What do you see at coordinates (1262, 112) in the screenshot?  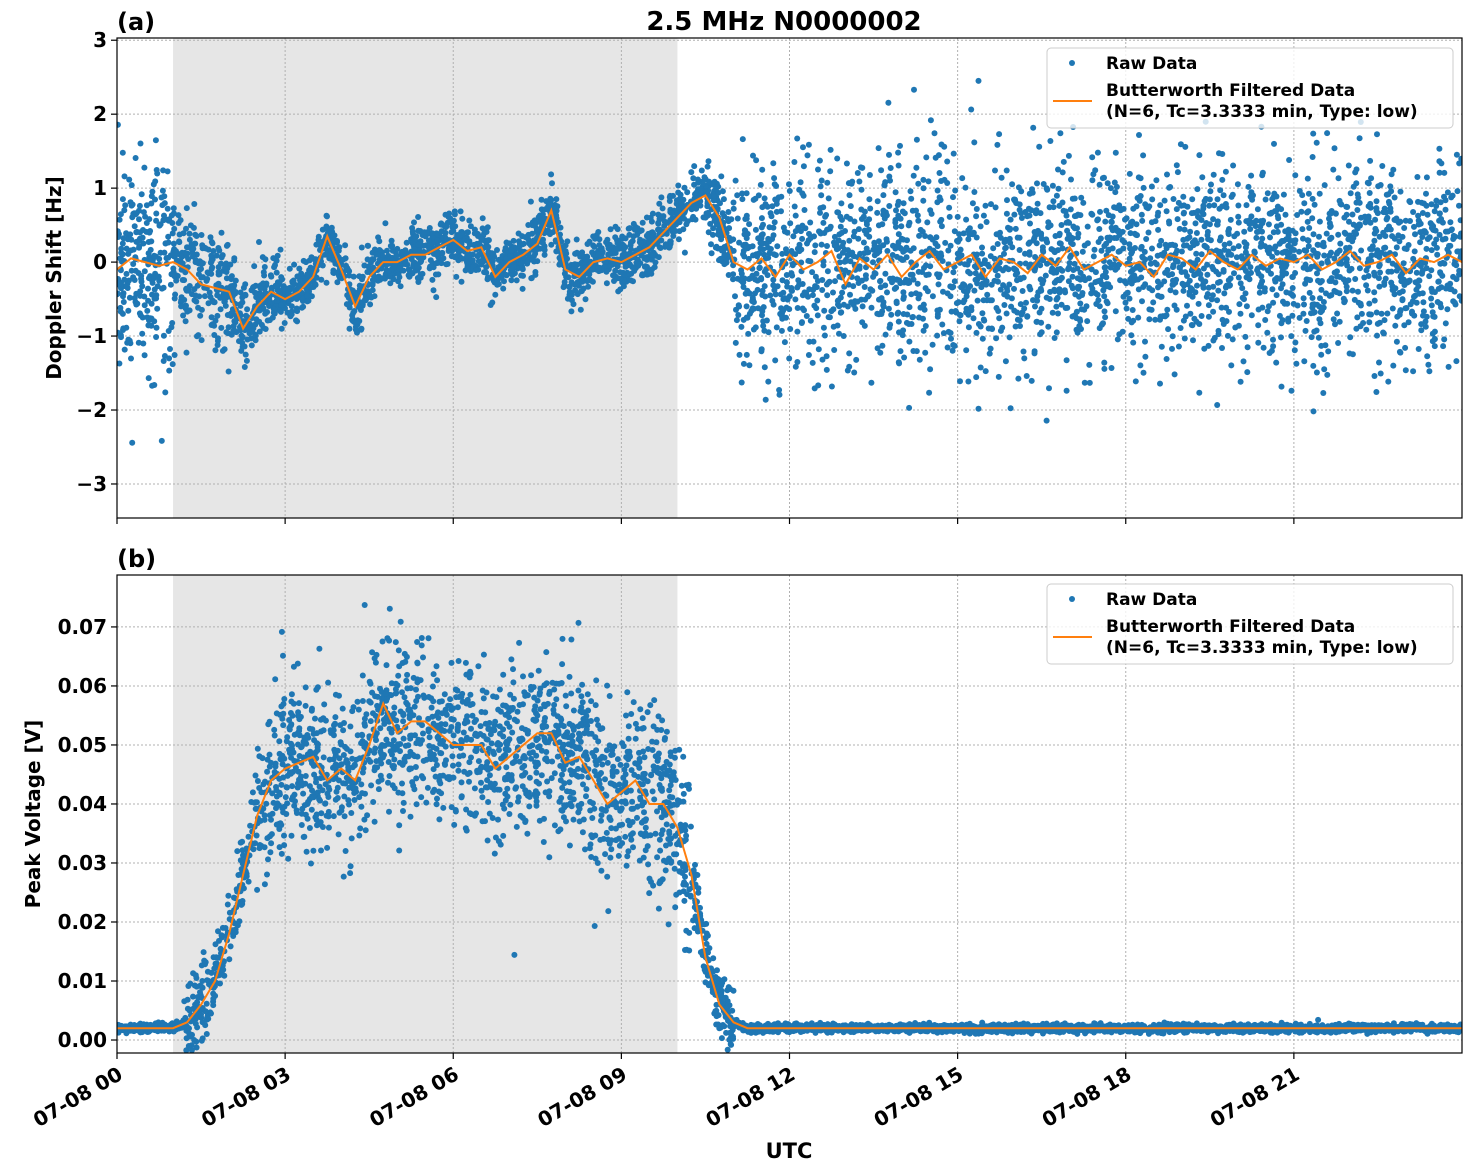 I see `legend-filtered-params: (N=6, Tc=3.3333 min, Type: low)` at bounding box center [1262, 112].